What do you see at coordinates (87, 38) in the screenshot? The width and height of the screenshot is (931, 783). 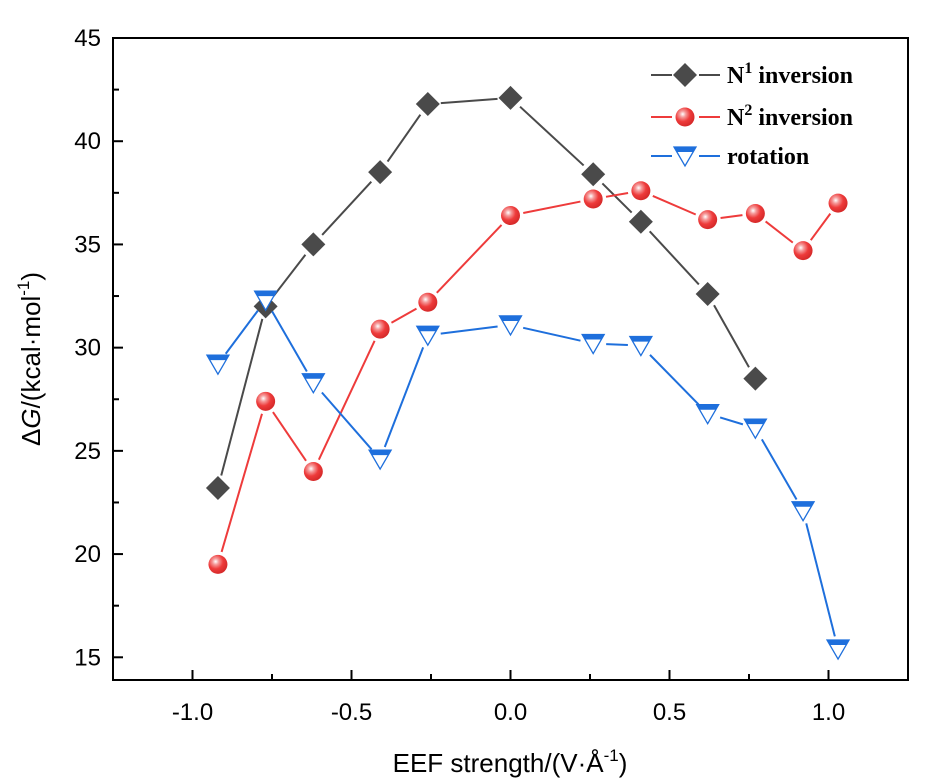 I see `y-tick-label: 45` at bounding box center [87, 38].